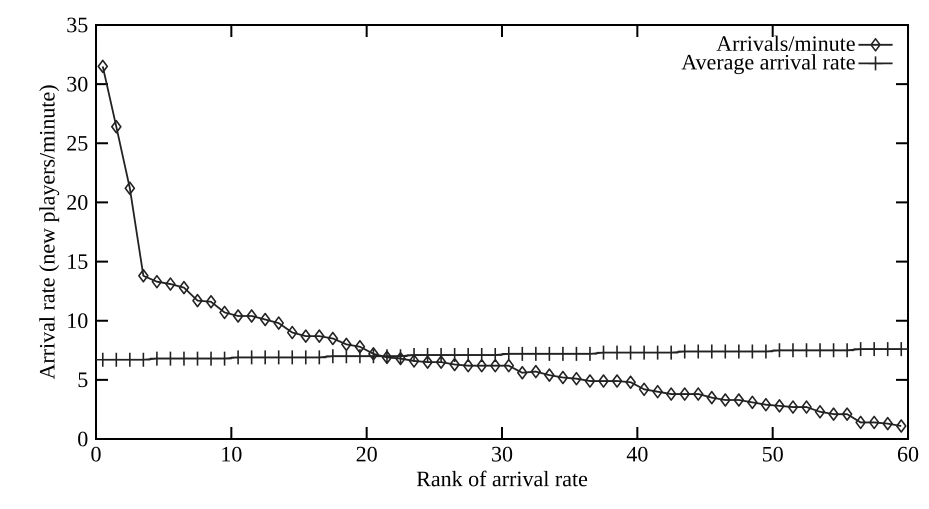  I want to click on x-tick-label: 60, so click(908, 454).